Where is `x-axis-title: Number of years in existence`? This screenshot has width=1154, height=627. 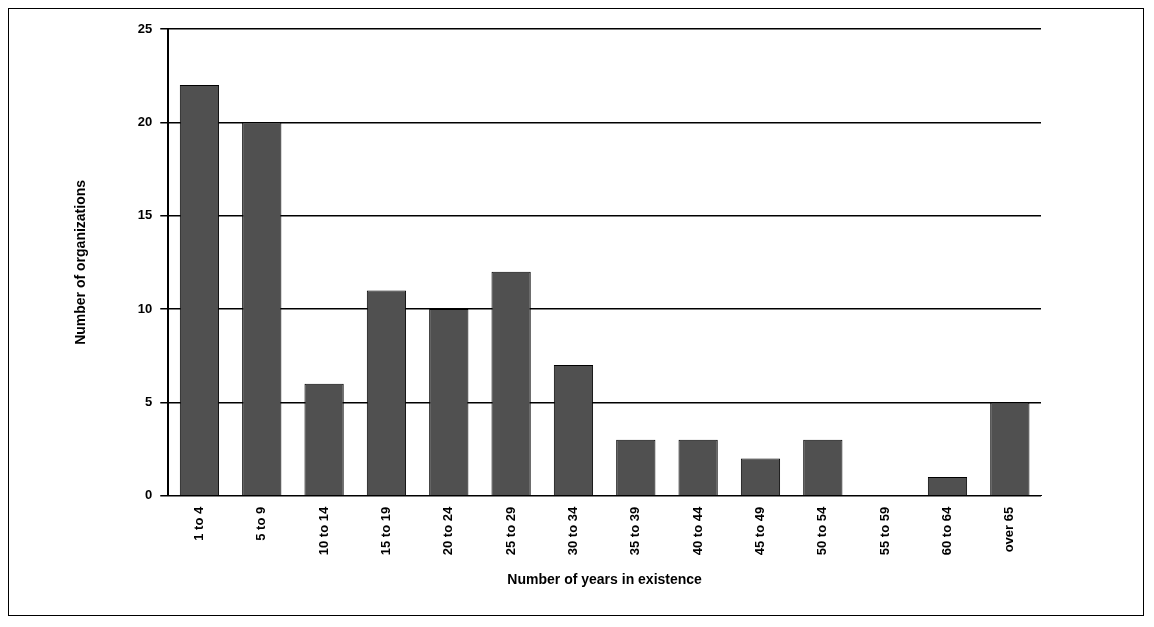
x-axis-title: Number of years in existence is located at coordinates (605, 579).